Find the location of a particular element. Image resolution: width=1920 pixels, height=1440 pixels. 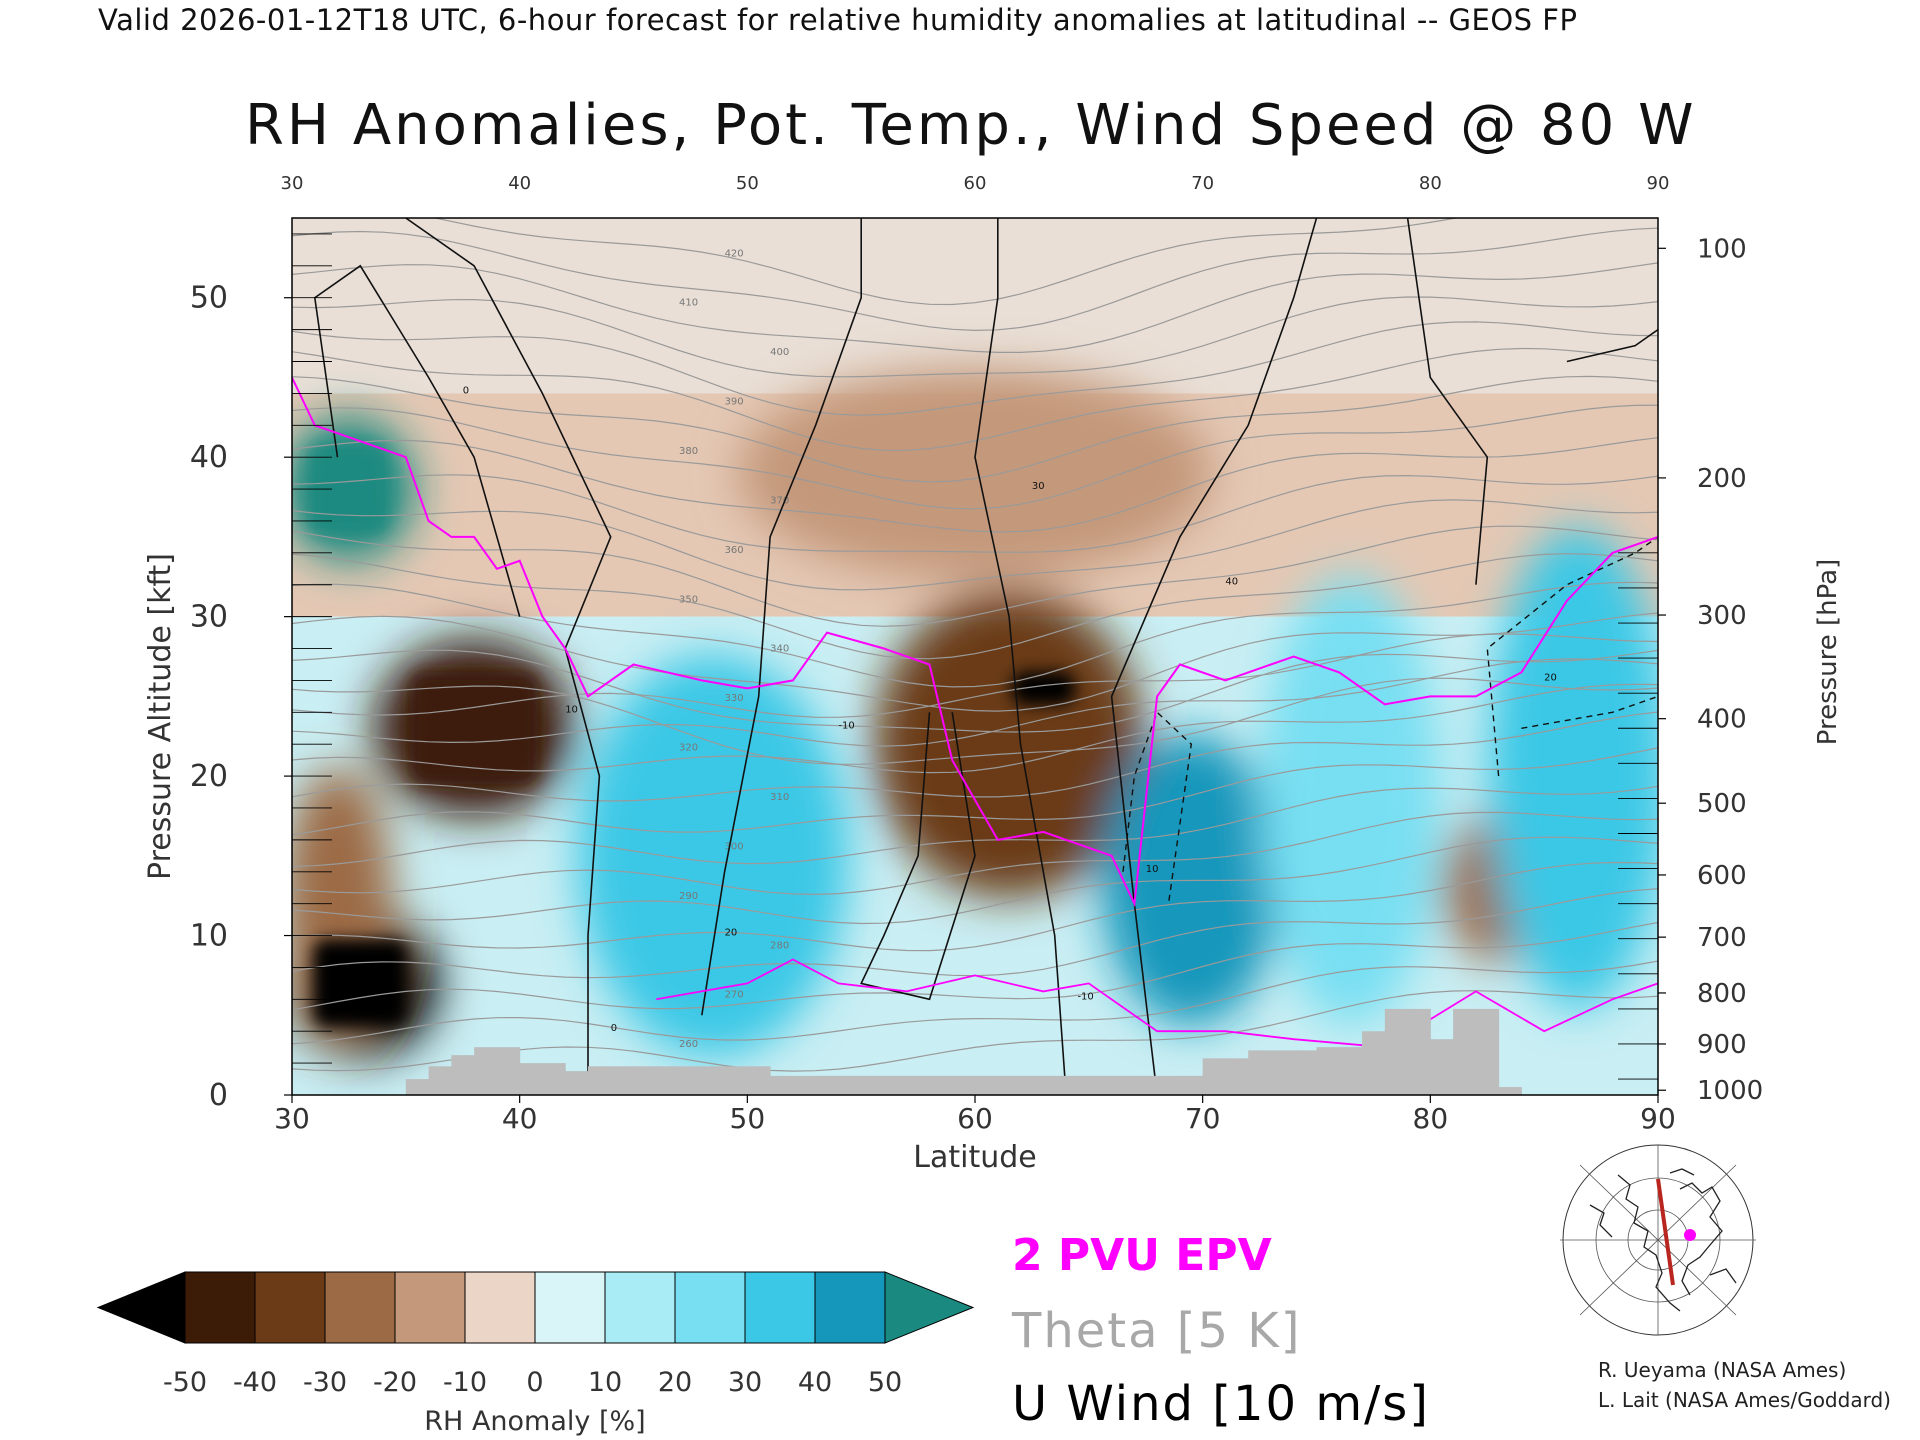

theta-contour-label: 350 is located at coordinates (688, 599).